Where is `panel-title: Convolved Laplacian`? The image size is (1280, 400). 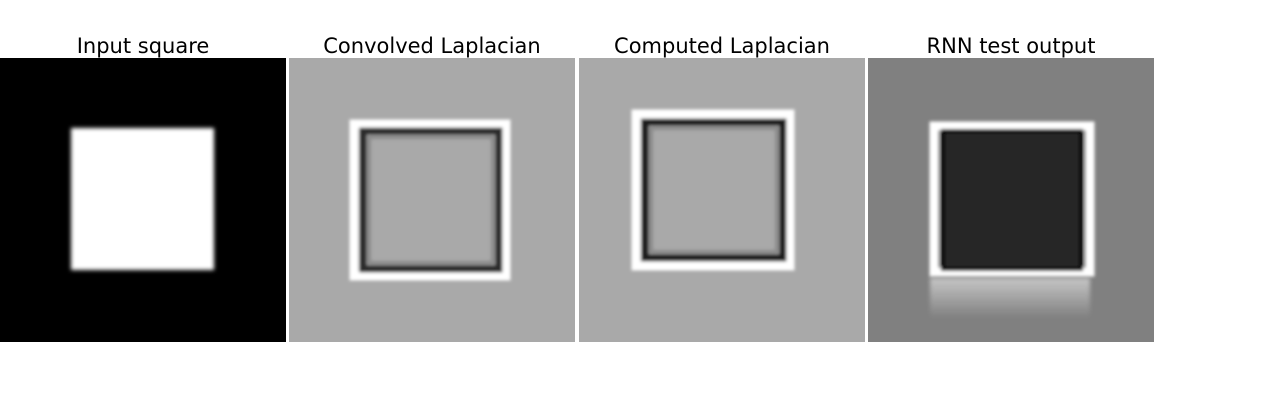 panel-title: Convolved Laplacian is located at coordinates (432, 46).